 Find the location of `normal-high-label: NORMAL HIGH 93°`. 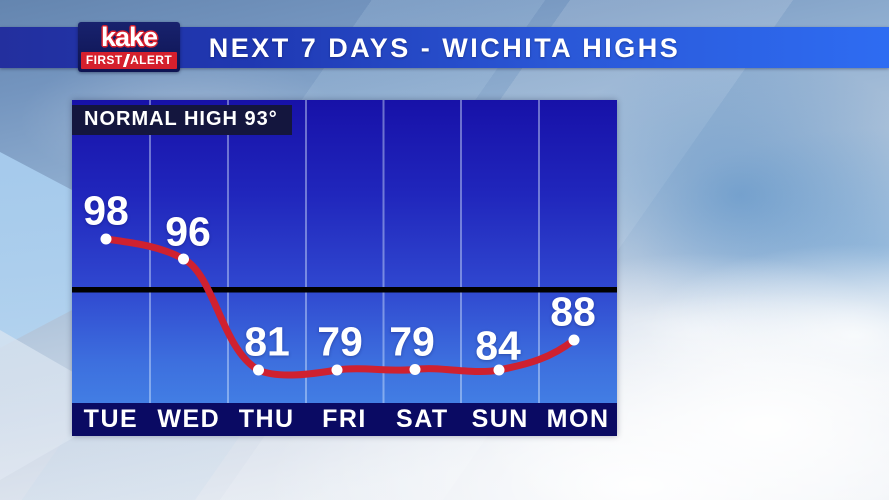

normal-high-label: NORMAL HIGH 93° is located at coordinates (182, 120).